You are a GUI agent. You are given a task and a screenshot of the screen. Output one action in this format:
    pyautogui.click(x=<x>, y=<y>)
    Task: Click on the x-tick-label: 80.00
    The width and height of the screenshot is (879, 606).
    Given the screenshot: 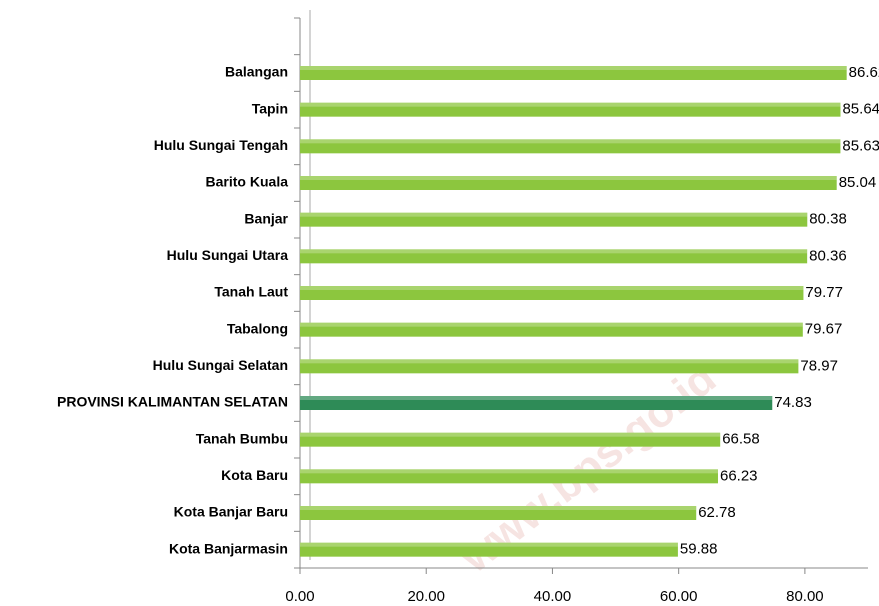 What is the action you would take?
    pyautogui.click(x=805, y=596)
    